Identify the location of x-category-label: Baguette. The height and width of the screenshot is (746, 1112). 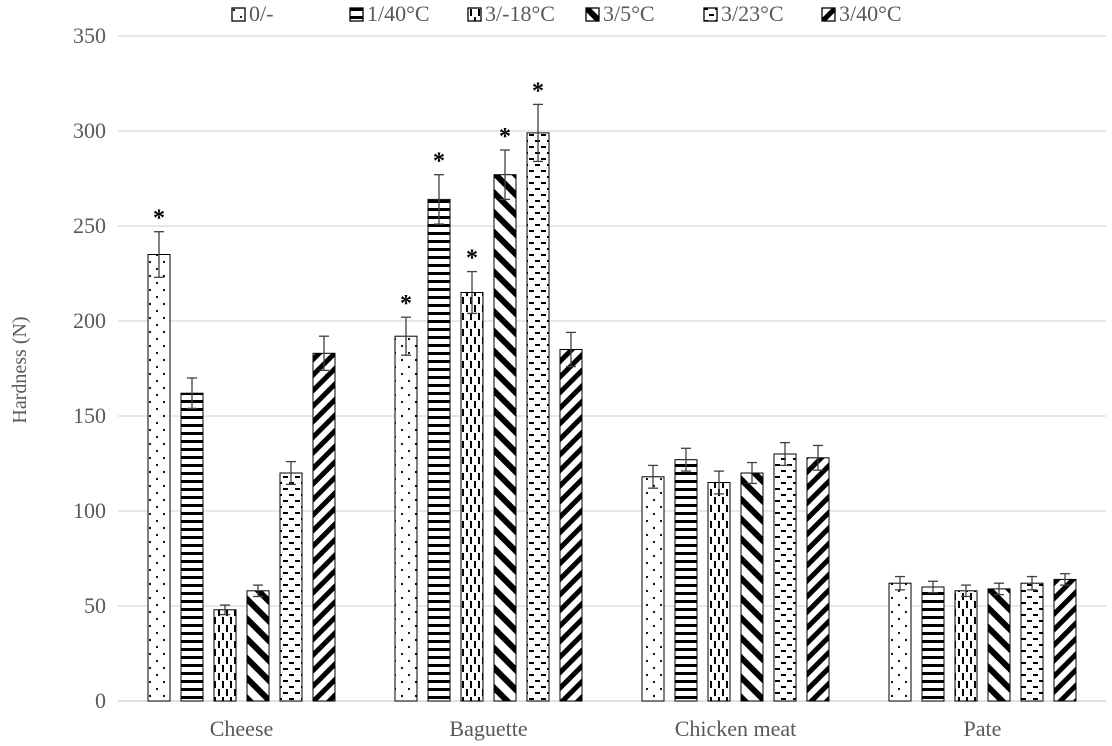
(488, 728).